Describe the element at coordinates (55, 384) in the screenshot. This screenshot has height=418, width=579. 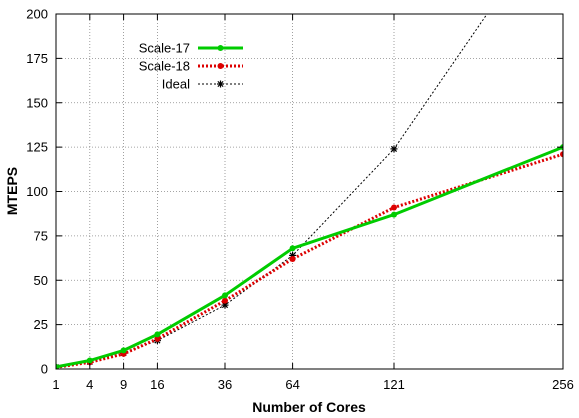
I see `x-tick-label: 1` at that location.